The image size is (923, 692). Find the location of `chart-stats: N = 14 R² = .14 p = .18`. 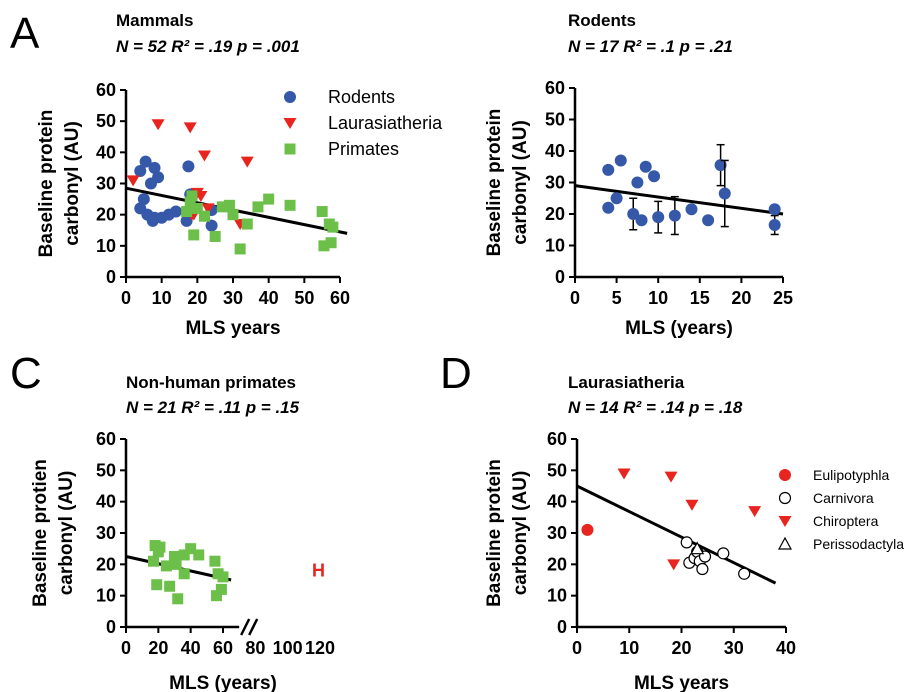

chart-stats: N = 14 R² = .14 p = .18 is located at coordinates (655, 407).